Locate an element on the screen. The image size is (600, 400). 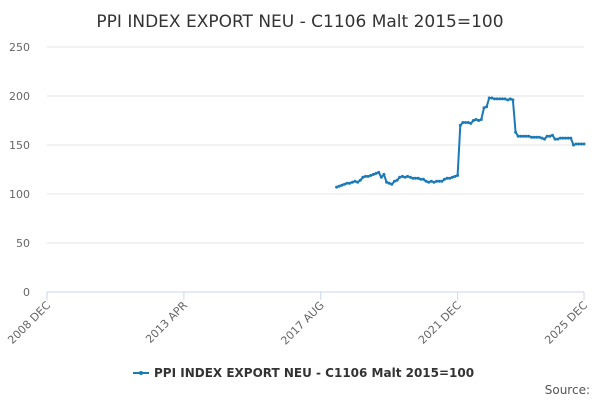
credit-text: Source: is located at coordinates (567, 390).